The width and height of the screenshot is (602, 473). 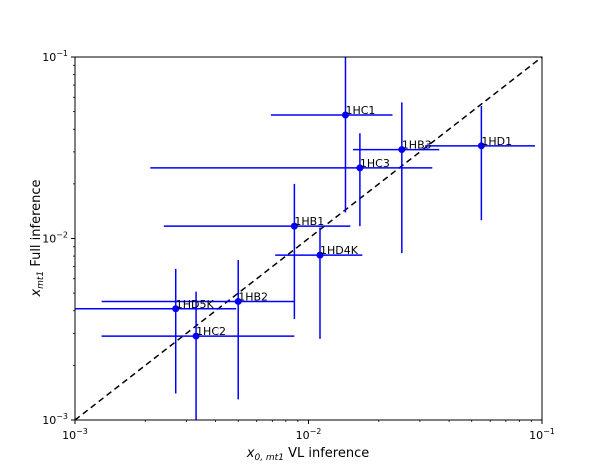 I want to click on y-axis-label-main: x, so click(x=36, y=293).